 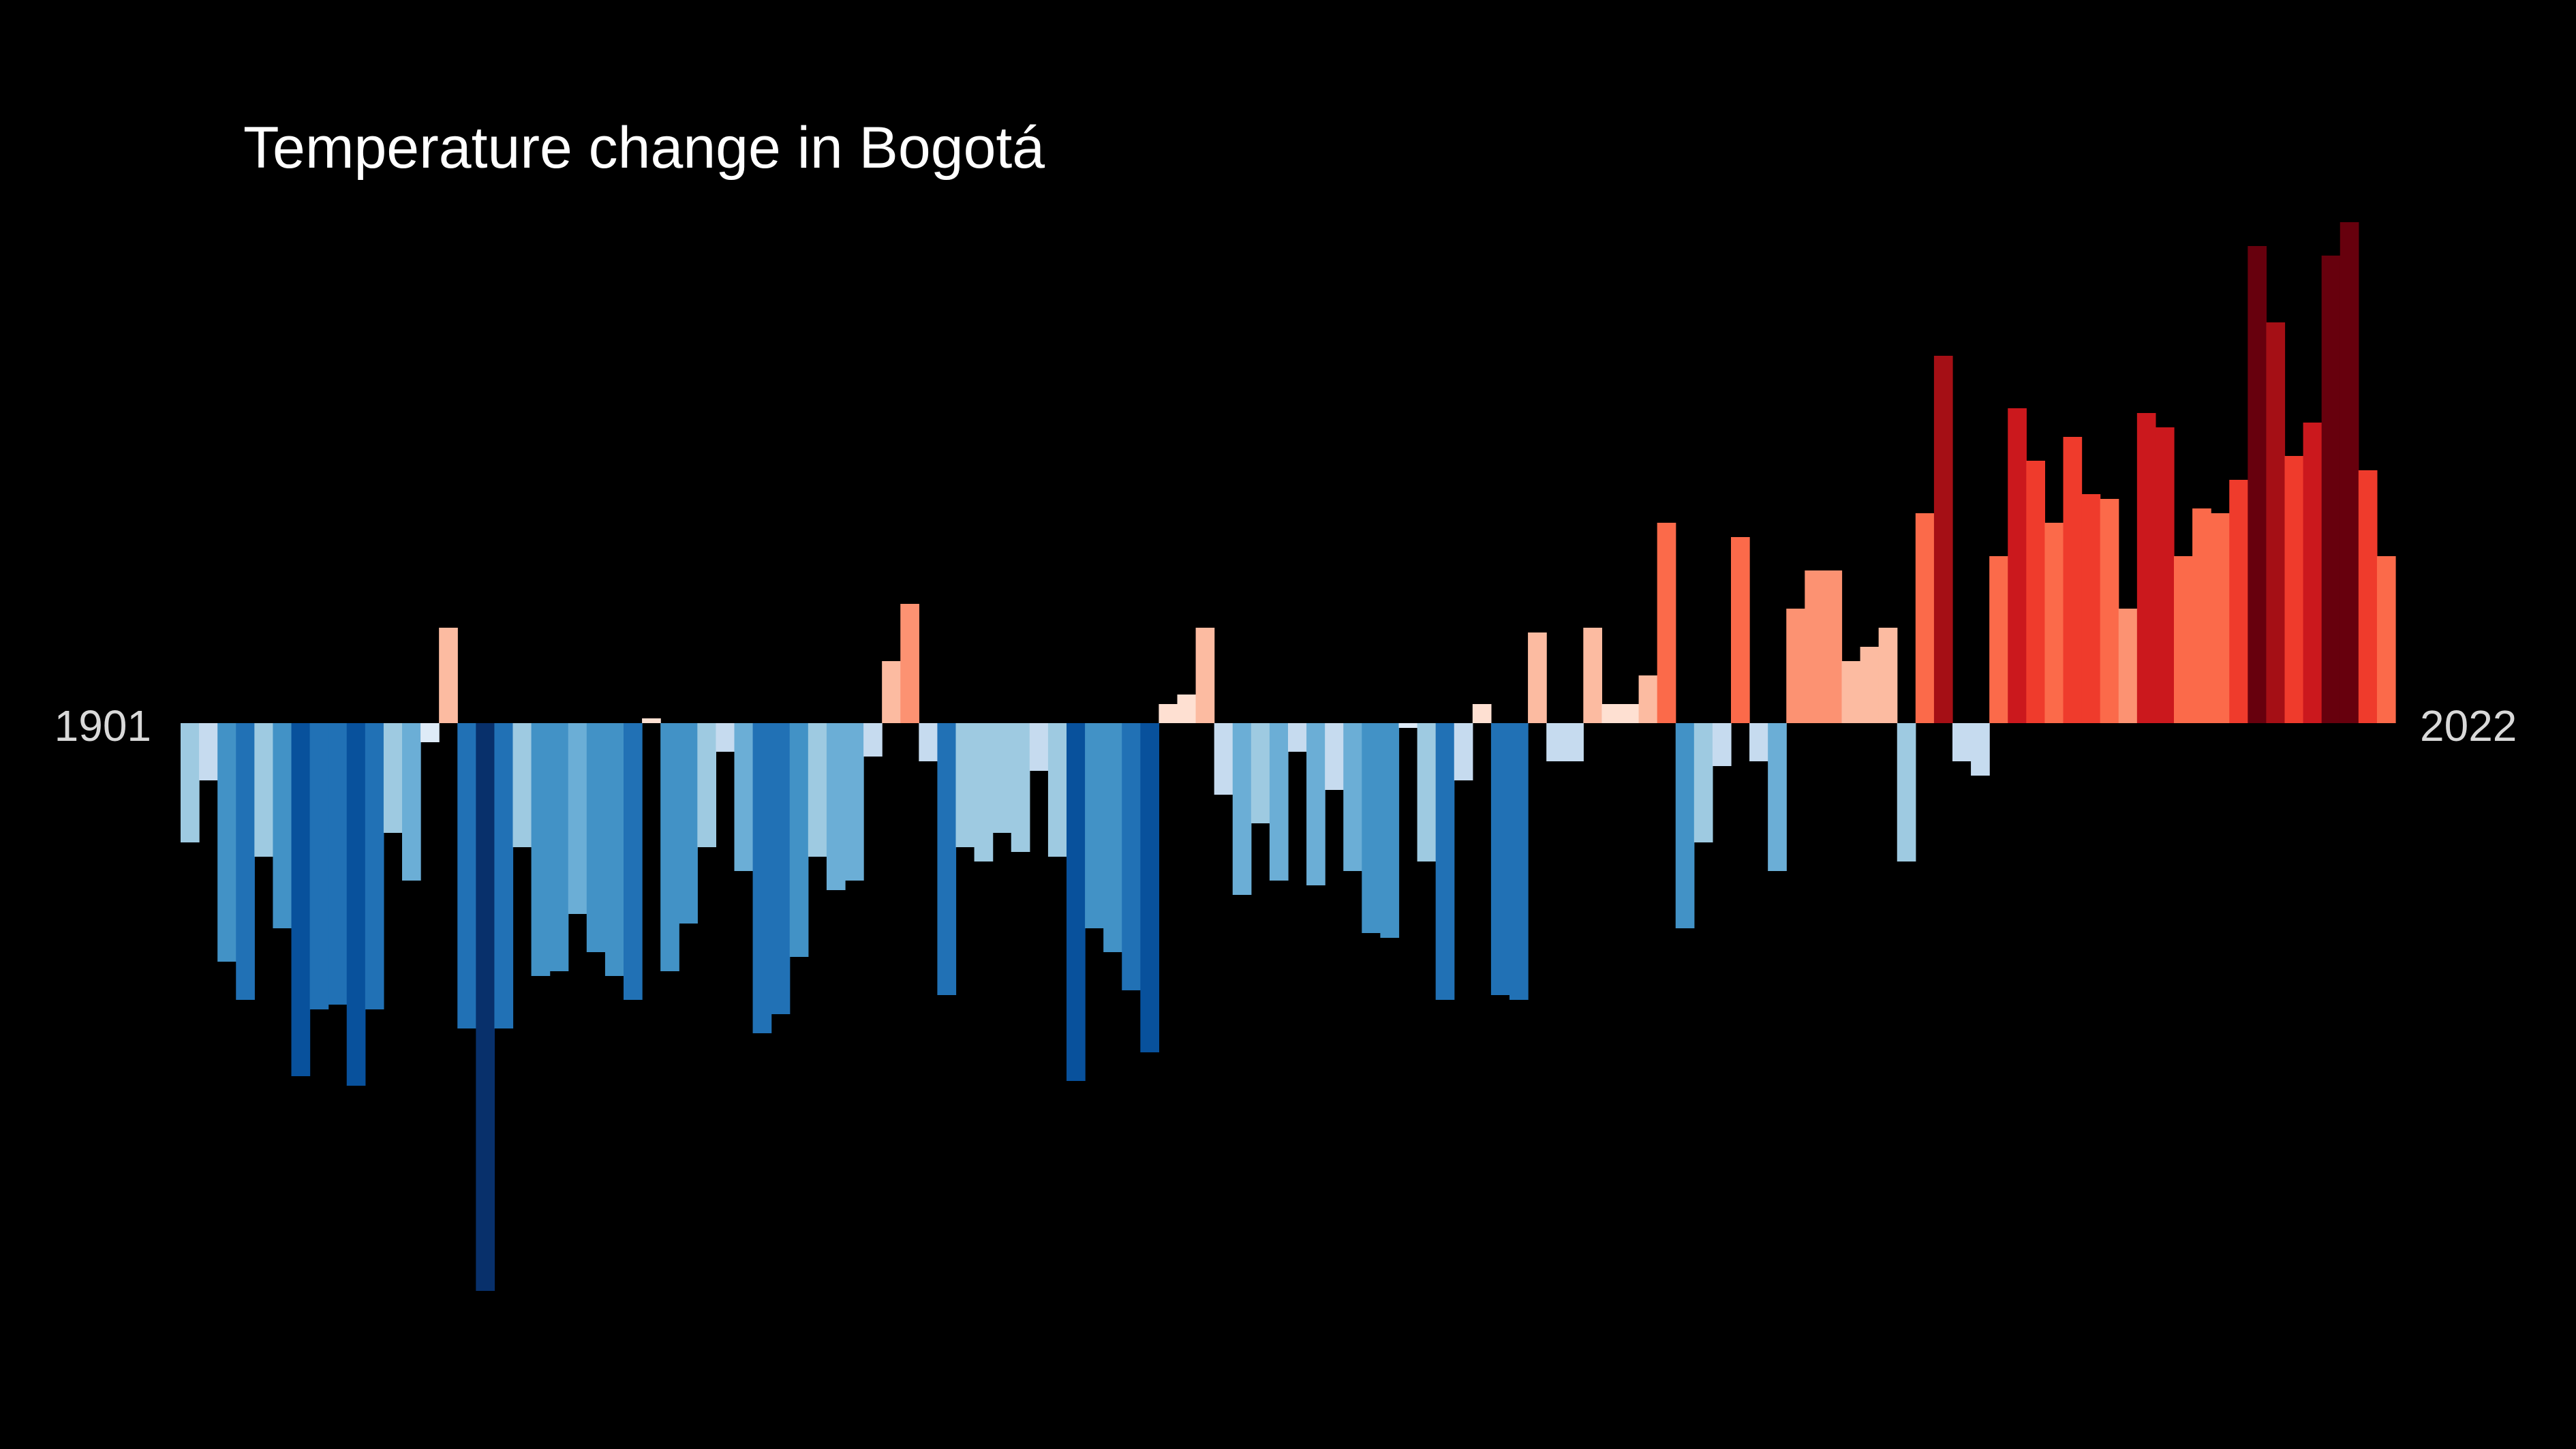 What do you see at coordinates (393, 778) in the screenshot?
I see `bar-1912` at bounding box center [393, 778].